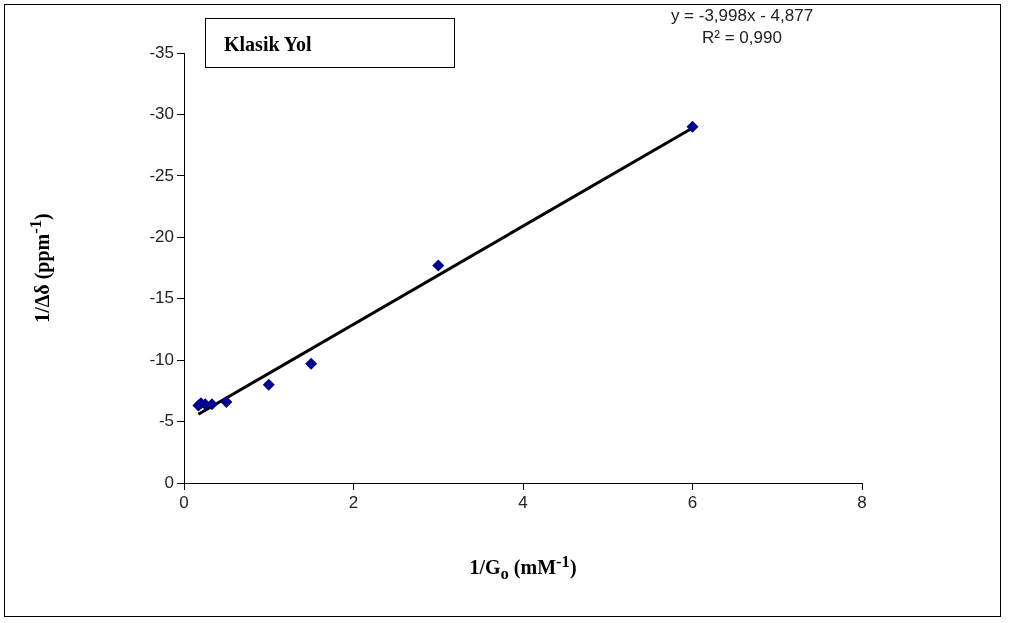  Describe the element at coordinates (692, 502) in the screenshot. I see `x-tick-label: 6` at that location.